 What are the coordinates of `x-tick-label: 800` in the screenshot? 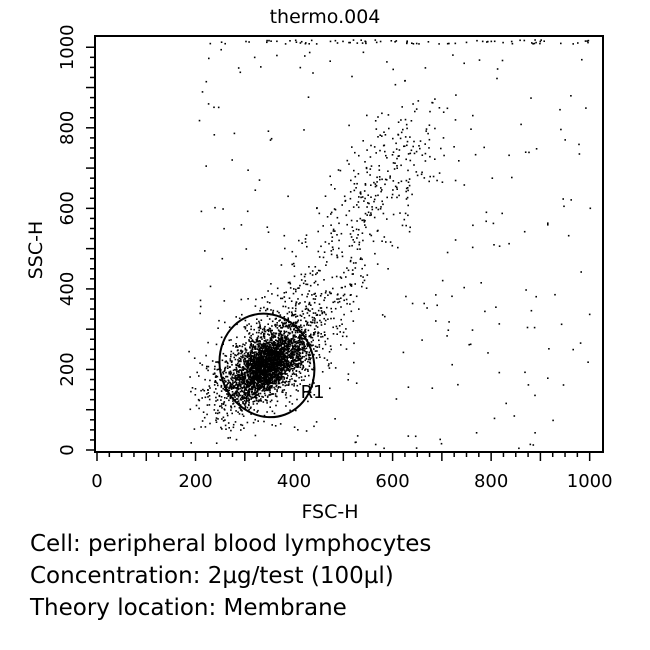 It's located at (491, 481).